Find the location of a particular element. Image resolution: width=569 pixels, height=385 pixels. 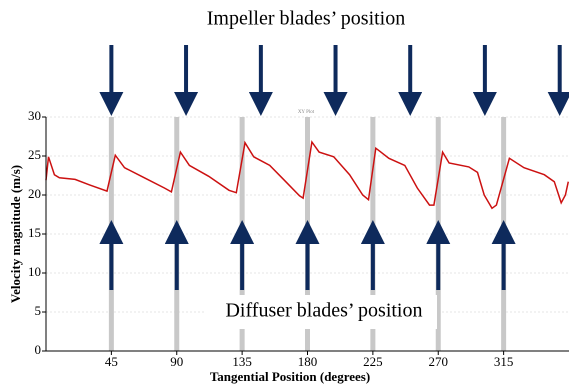

annotation: Diffuser blades’ position is located at coordinates (323, 311).